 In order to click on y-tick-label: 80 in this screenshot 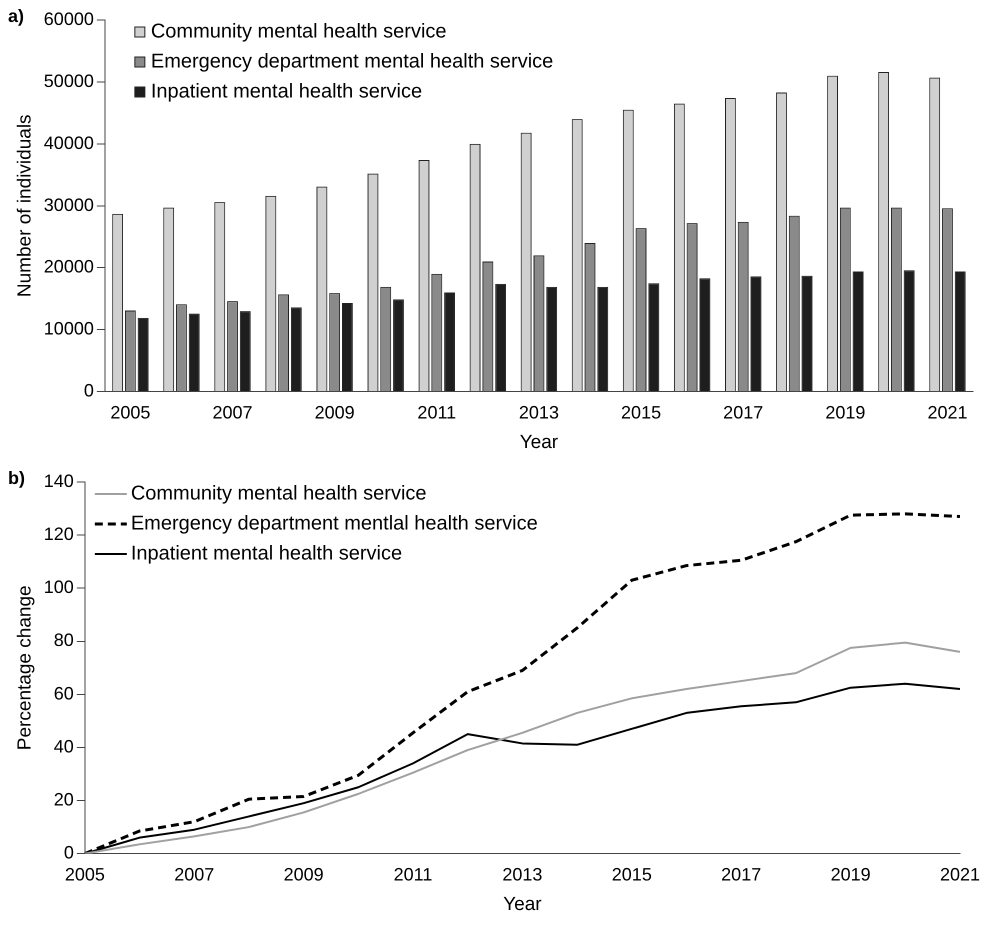, I will do `click(64, 640)`.